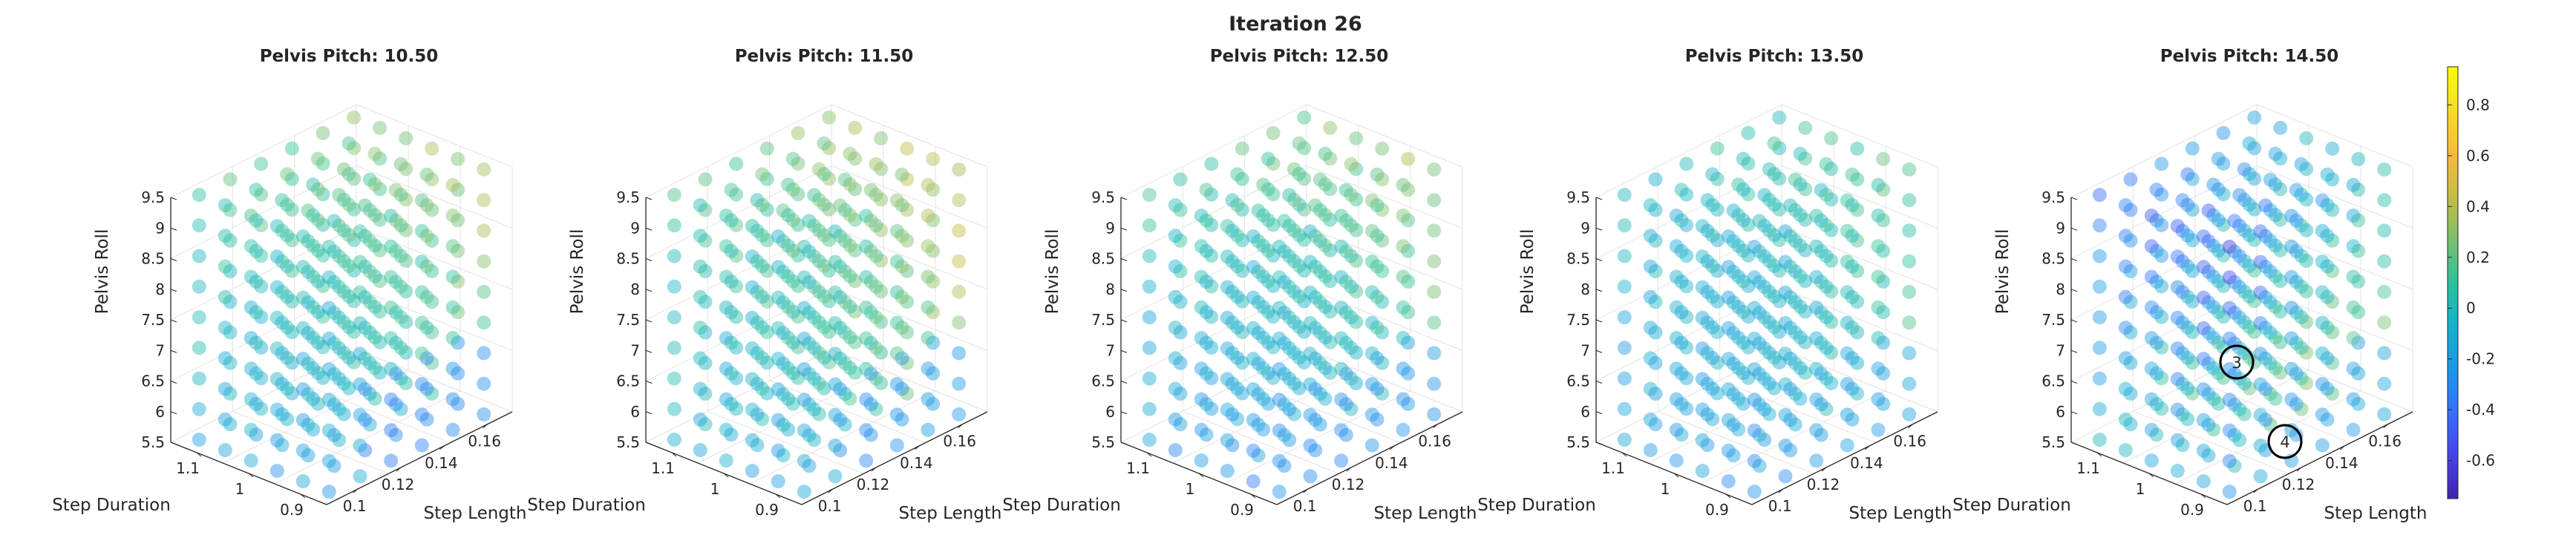 The image size is (2576, 558). Describe the element at coordinates (153, 442) in the screenshot. I see `z-tick-label: 5.5` at that location.